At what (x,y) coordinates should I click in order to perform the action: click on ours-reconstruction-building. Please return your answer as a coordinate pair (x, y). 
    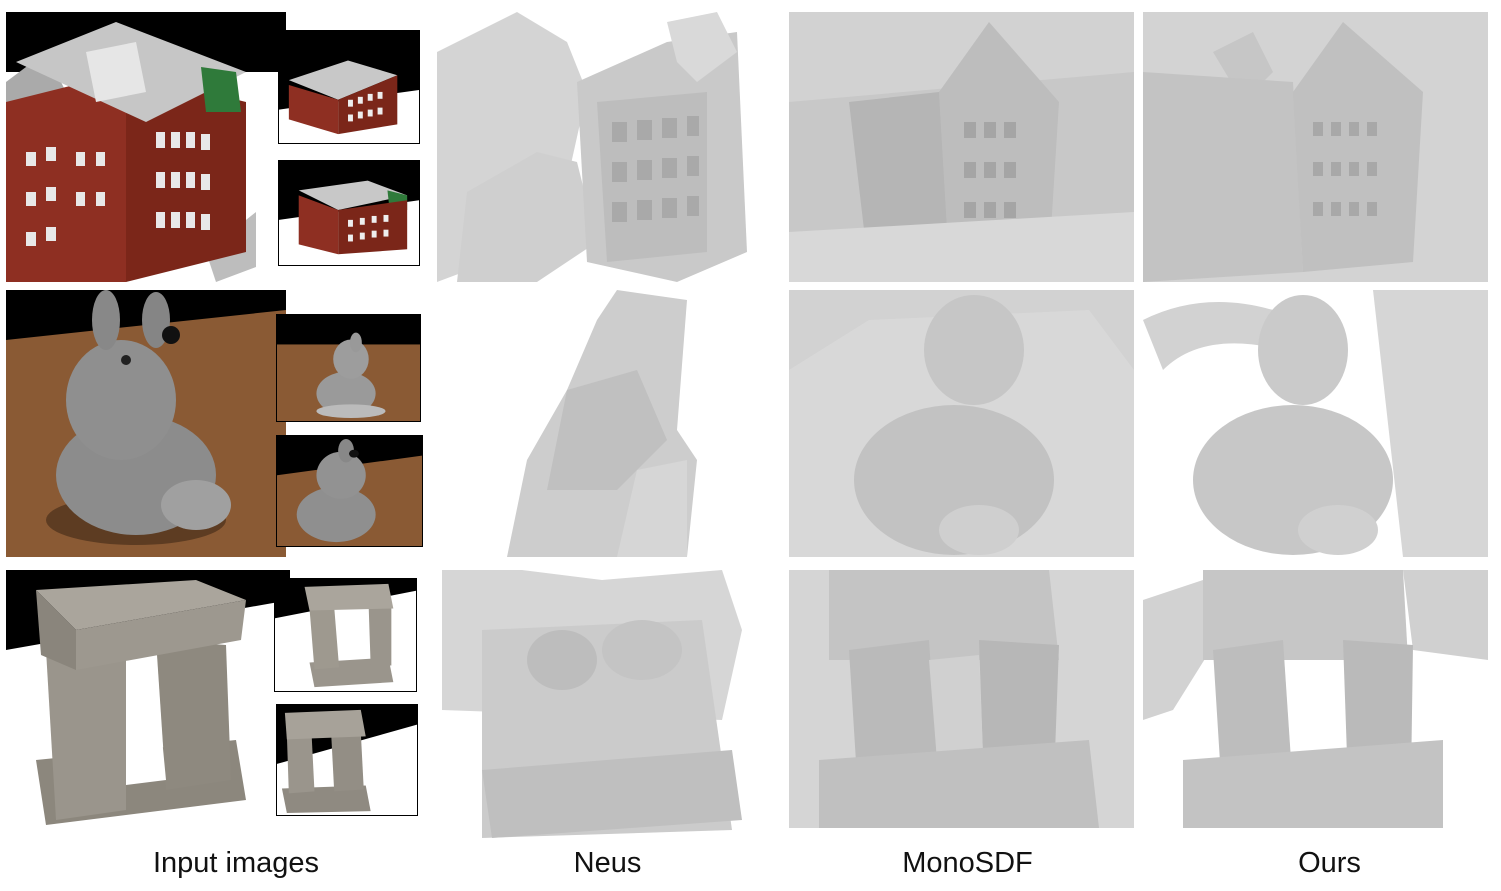
    Looking at the image, I should click on (1315, 147).